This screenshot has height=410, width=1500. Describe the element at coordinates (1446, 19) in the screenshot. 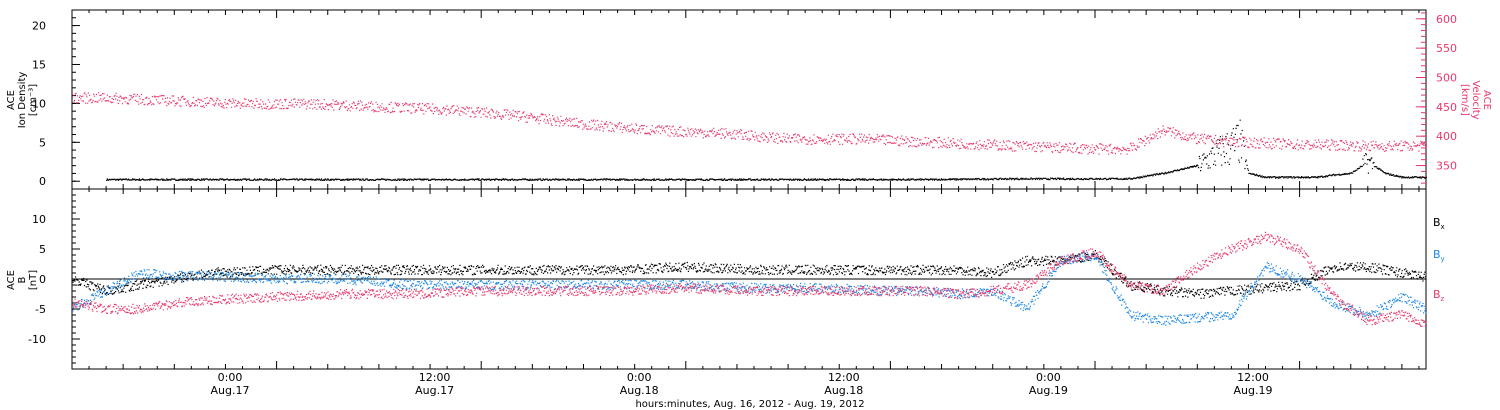

I see `velocity-tick-label: 600` at that location.